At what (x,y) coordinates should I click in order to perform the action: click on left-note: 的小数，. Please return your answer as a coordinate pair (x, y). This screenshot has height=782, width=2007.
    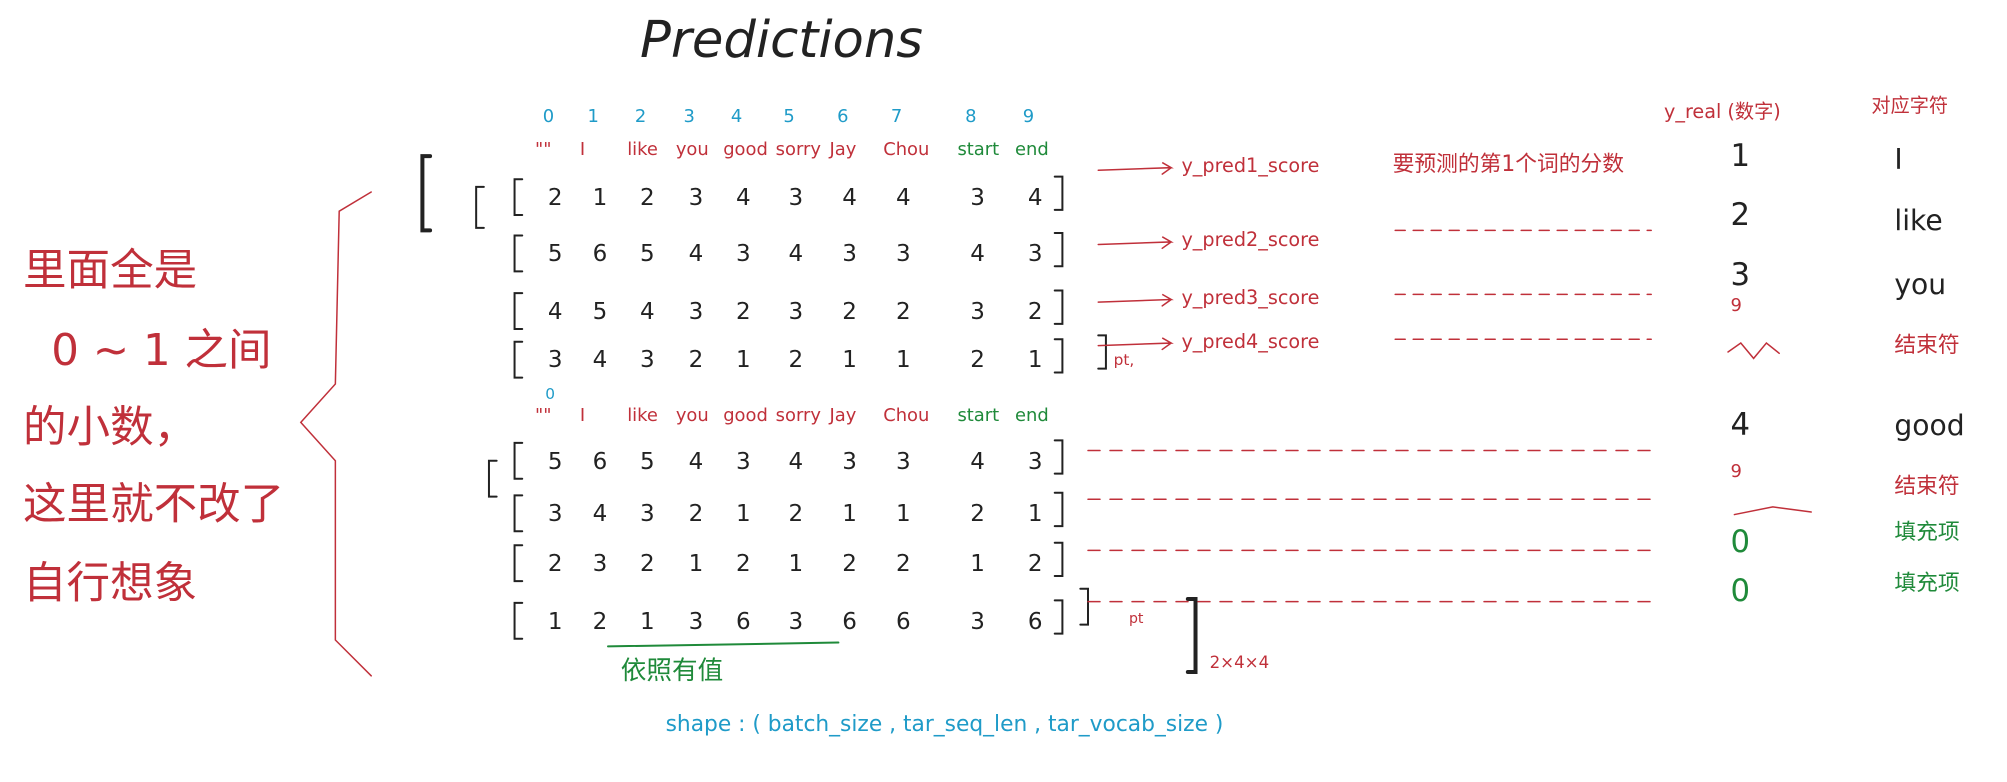
    Looking at the image, I should click on (110, 428).